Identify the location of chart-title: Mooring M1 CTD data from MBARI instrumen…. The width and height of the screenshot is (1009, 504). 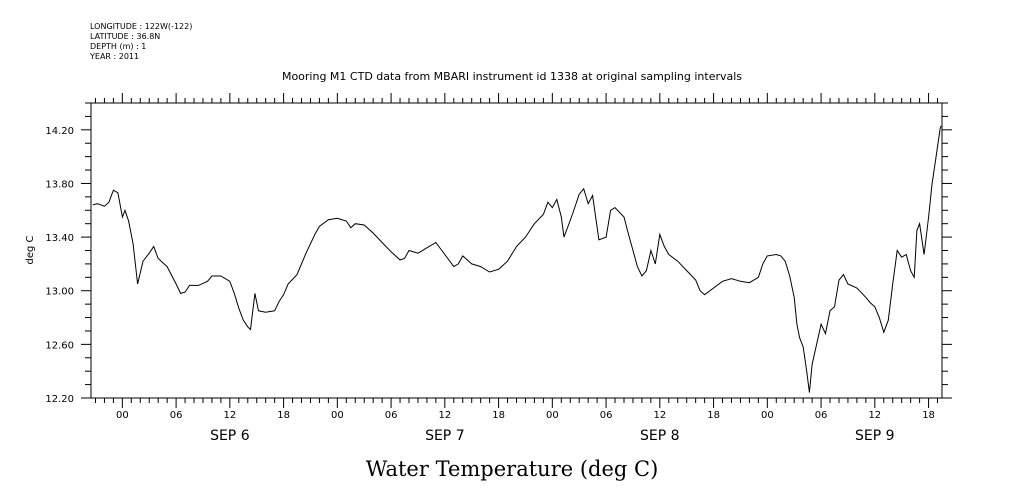
(512, 76).